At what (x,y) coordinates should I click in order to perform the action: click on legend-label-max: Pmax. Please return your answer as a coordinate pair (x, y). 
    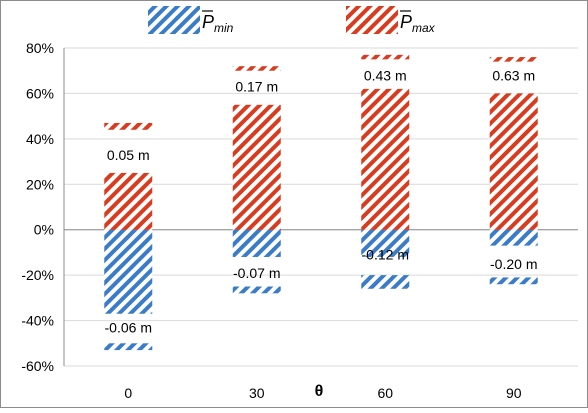
    Looking at the image, I should click on (418, 23).